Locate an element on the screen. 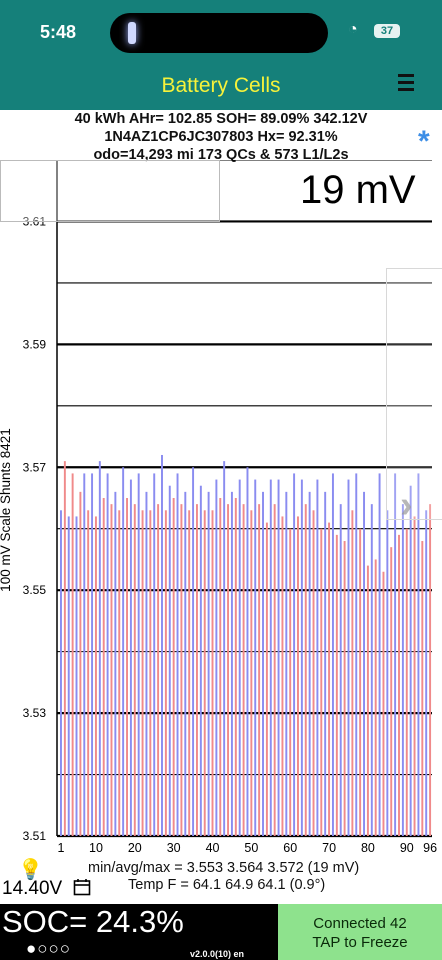 This screenshot has width=442, height=960. menu-icon is located at coordinates (408, 82).